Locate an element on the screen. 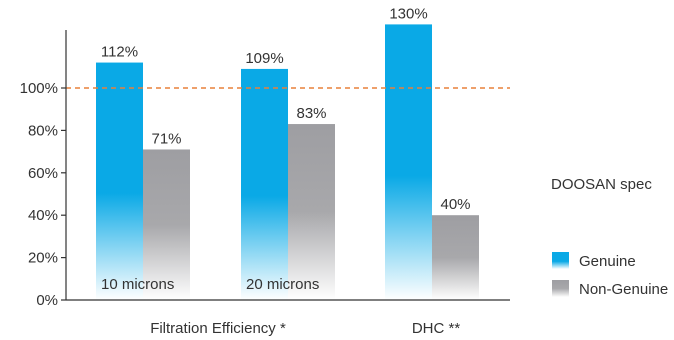  y-axis-ticks: 0% 20% 40% 60% 80% 100% is located at coordinates (43, 194).